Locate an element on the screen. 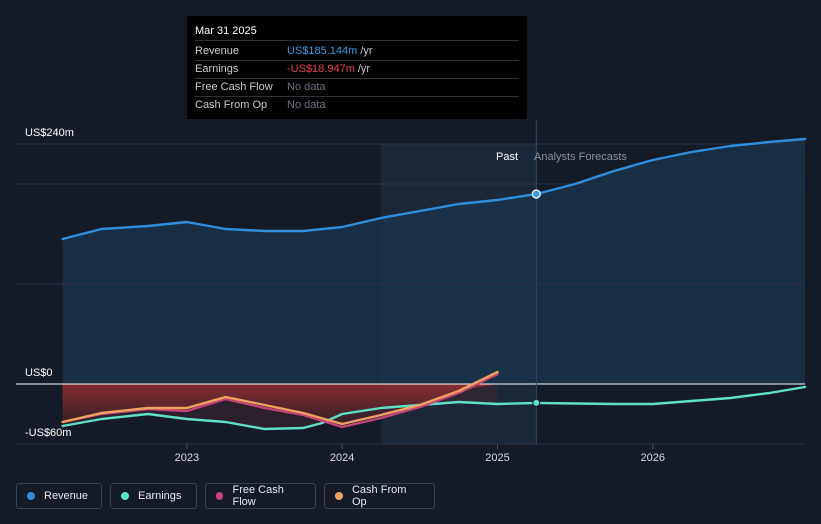 Image resolution: width=821 pixels, height=524 pixels. legend-label: Cash From Op is located at coordinates (379, 496).